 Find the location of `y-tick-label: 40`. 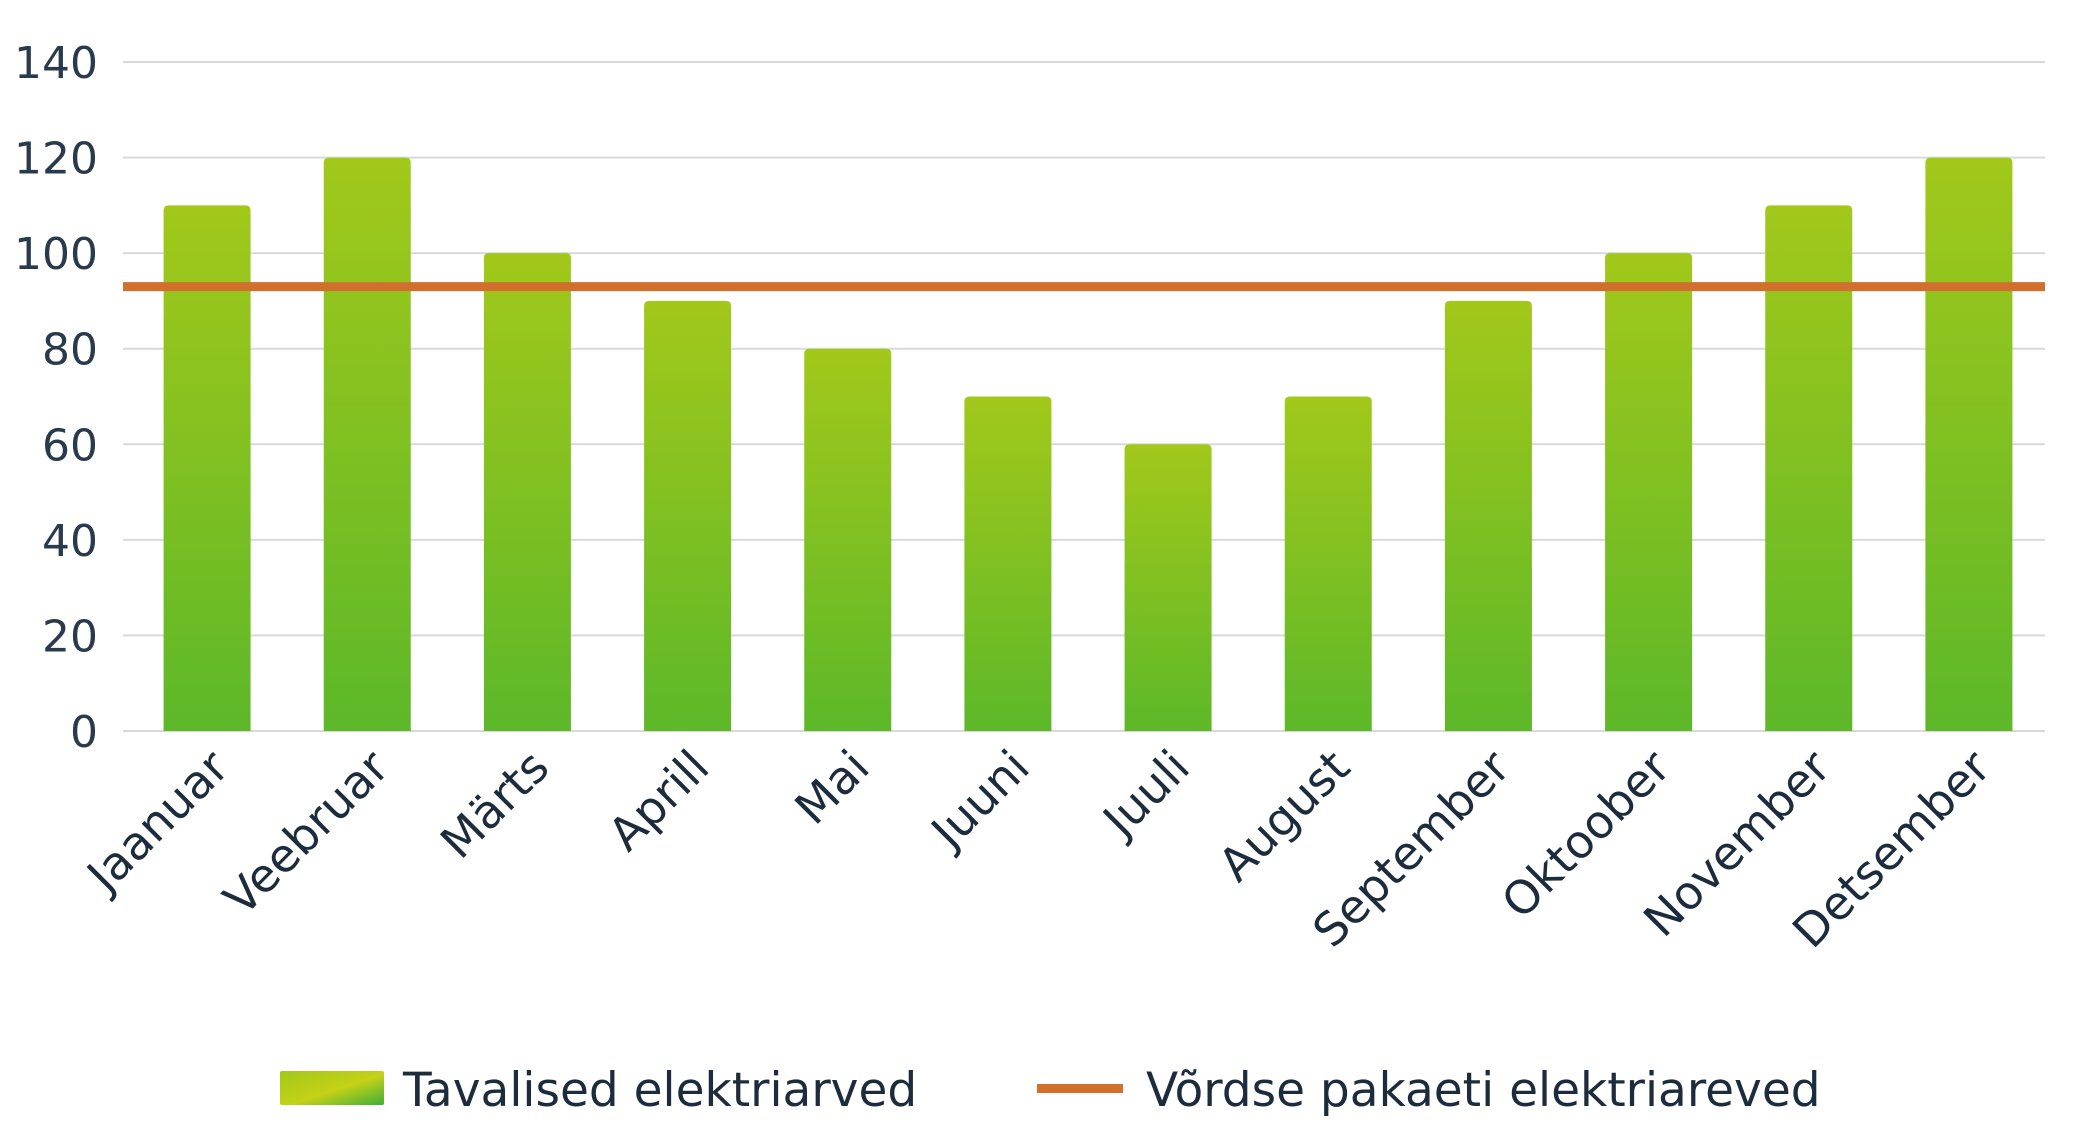

y-tick-label: 40 is located at coordinates (70, 541).